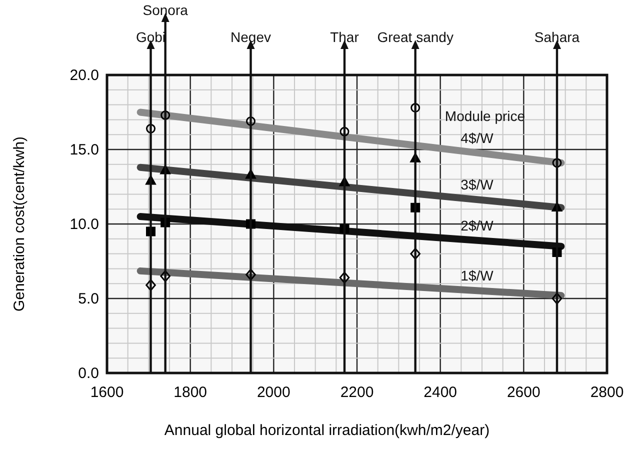 The height and width of the screenshot is (450, 631). I want to click on x-tick-label: 2400, so click(441, 392).